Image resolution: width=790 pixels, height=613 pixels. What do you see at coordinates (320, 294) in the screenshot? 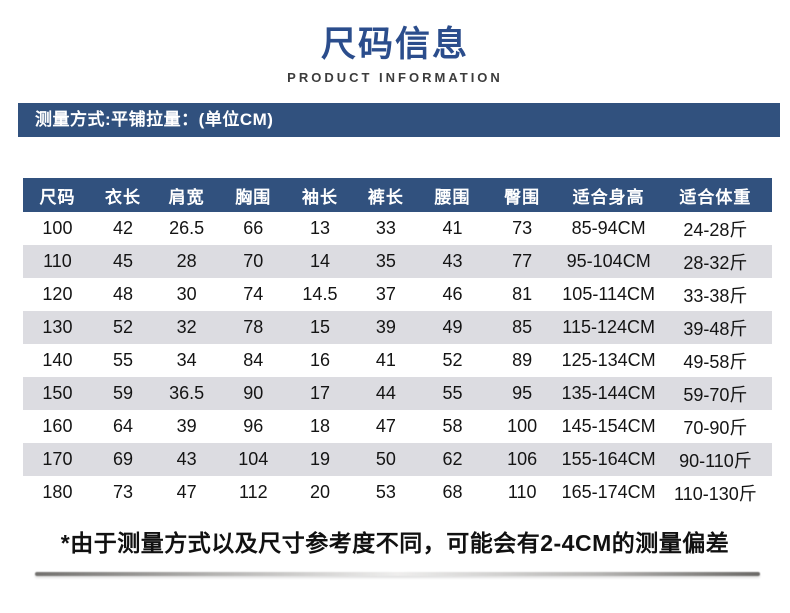
I see `table-cell: 14.5` at bounding box center [320, 294].